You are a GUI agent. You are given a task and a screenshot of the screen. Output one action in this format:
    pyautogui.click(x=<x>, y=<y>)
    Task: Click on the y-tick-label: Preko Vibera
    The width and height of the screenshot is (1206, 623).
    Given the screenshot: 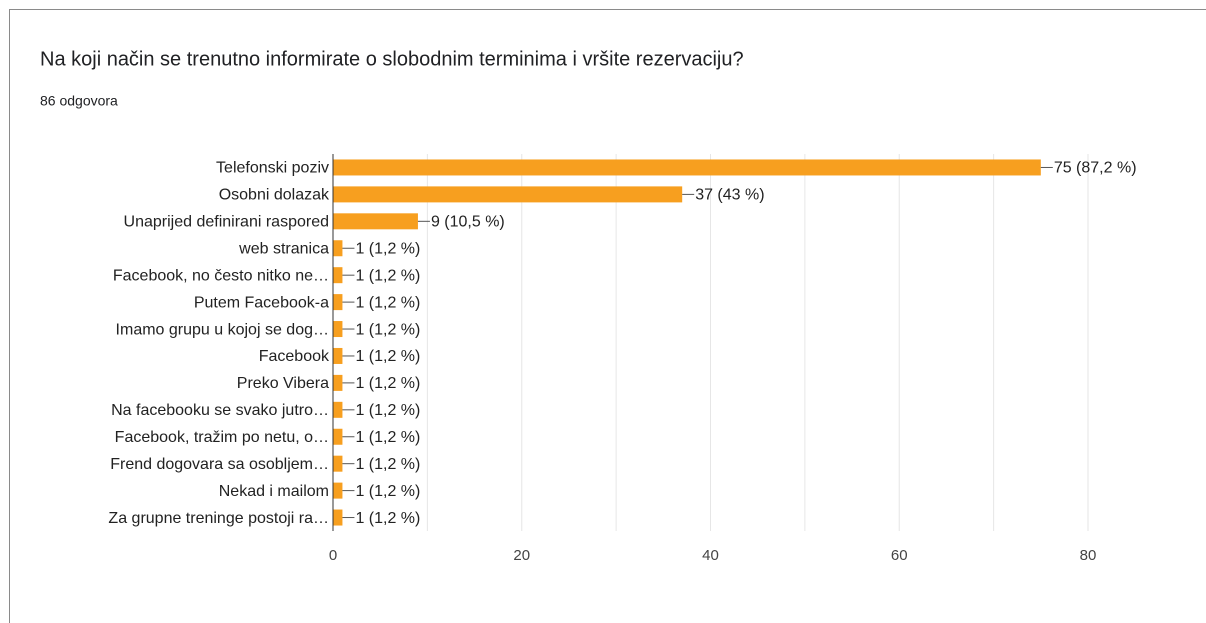 What is the action you would take?
    pyautogui.click(x=283, y=383)
    